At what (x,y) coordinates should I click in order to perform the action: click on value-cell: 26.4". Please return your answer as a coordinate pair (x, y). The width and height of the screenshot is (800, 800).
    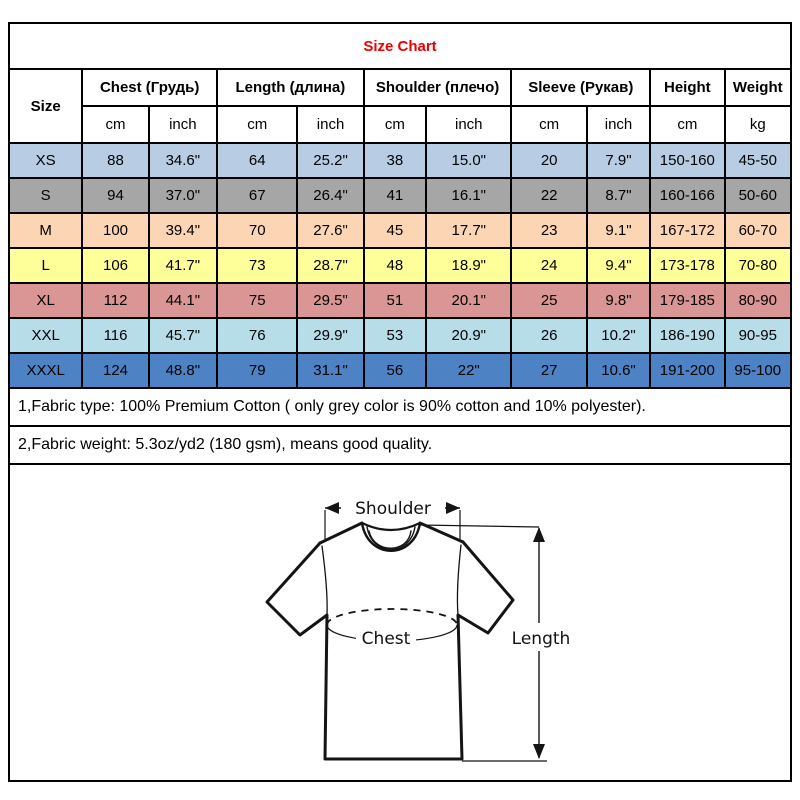
    Looking at the image, I should click on (330, 195).